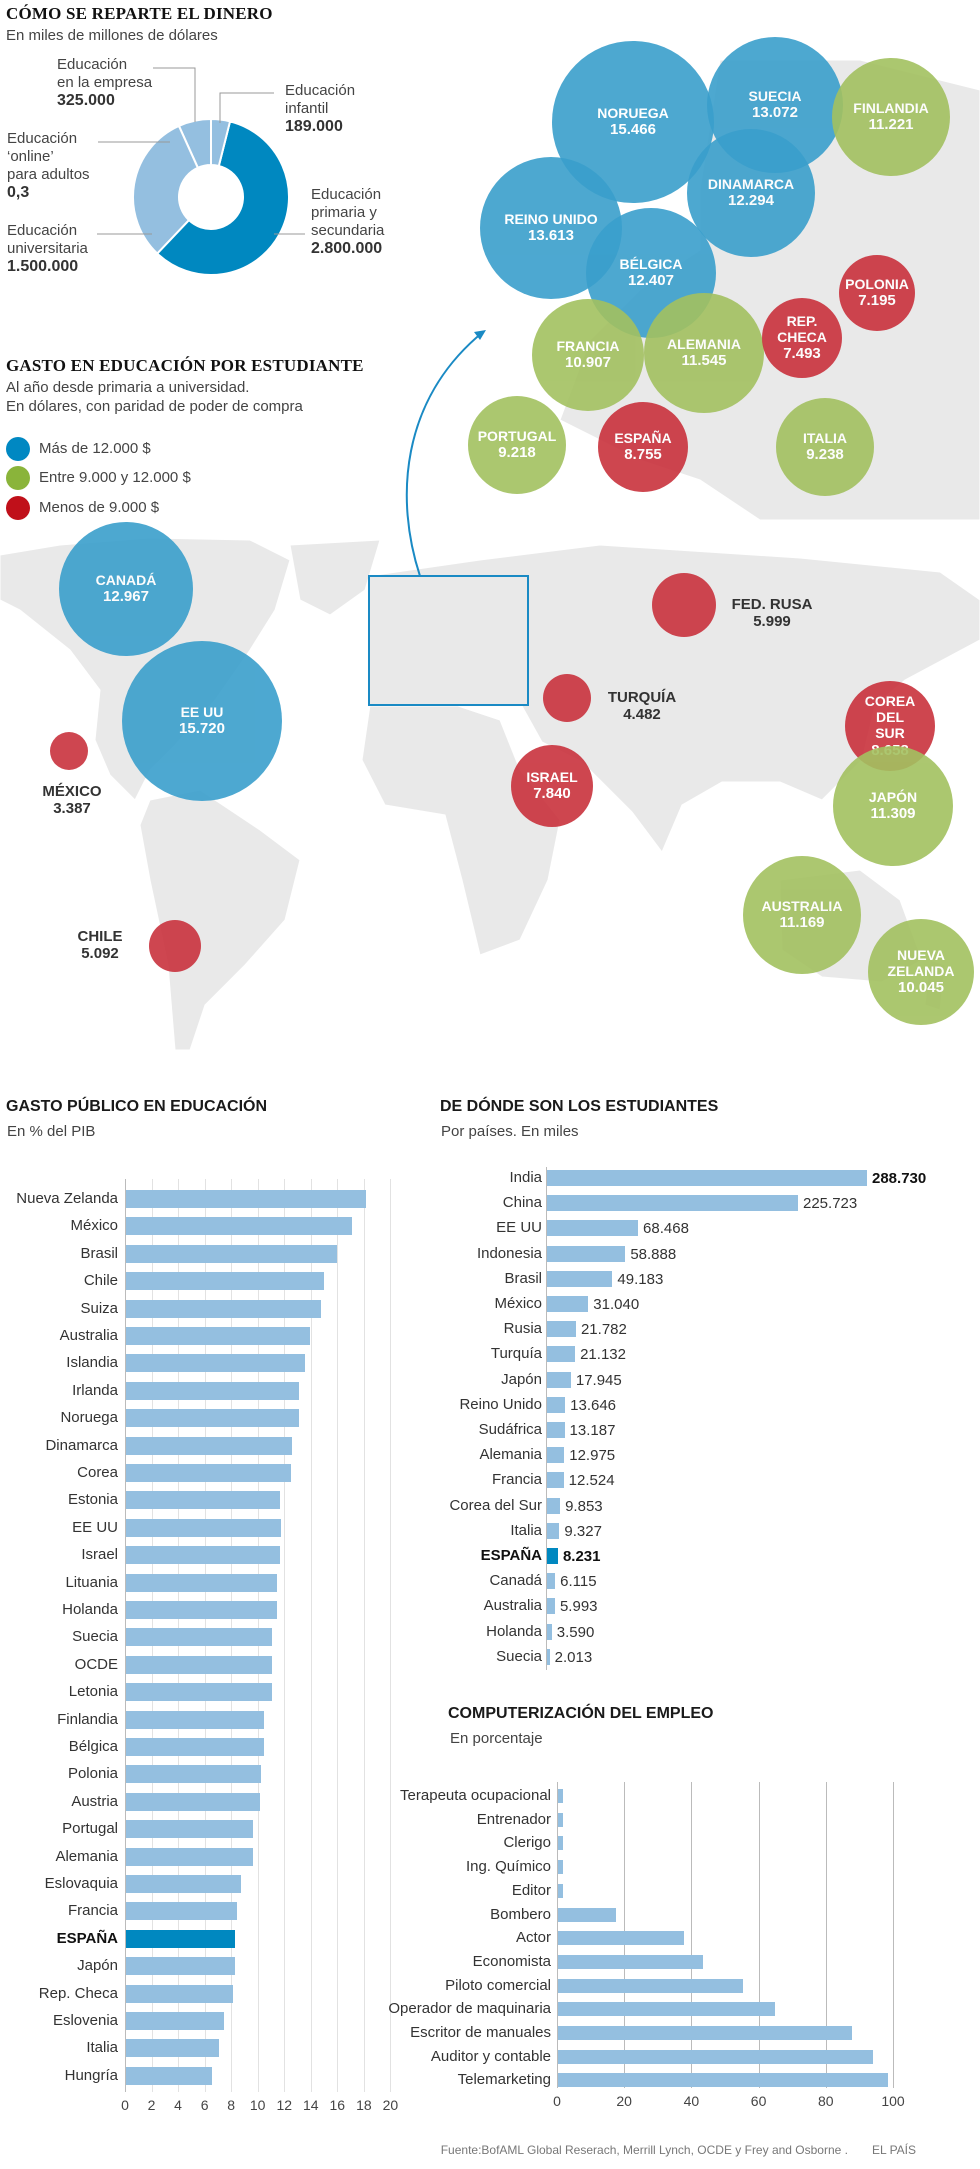 Image resolution: width=980 pixels, height=2169 pixels. Describe the element at coordinates (512, 1606) in the screenshot. I see `bar-category-label: Australia` at that location.